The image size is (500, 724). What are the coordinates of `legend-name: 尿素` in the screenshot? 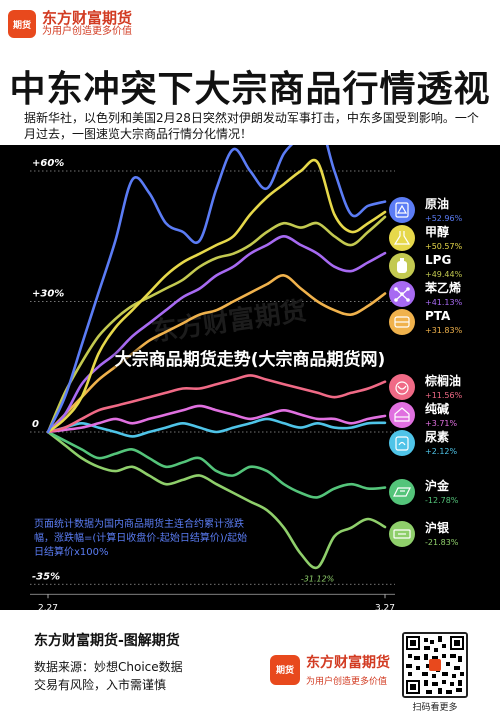 It's located at (437, 436).